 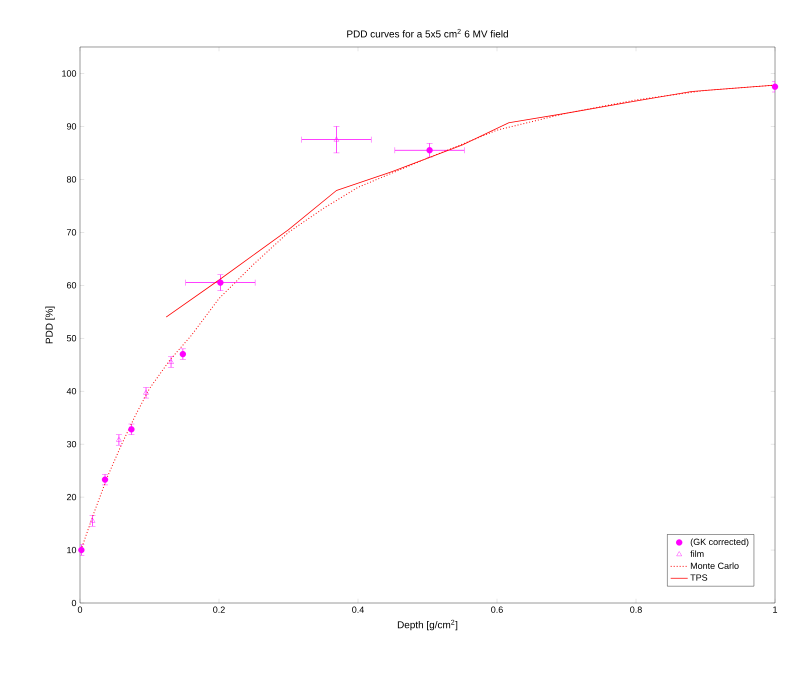 I want to click on y-axis-title: PDD [%], so click(x=50, y=325).